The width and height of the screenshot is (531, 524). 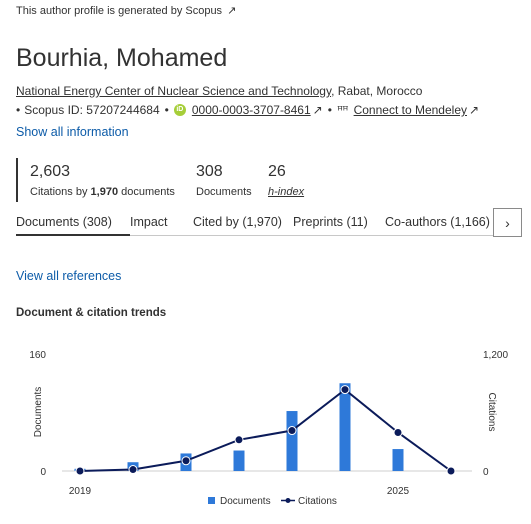 I want to click on x-tick-label-2019: 2019, so click(x=80, y=491).